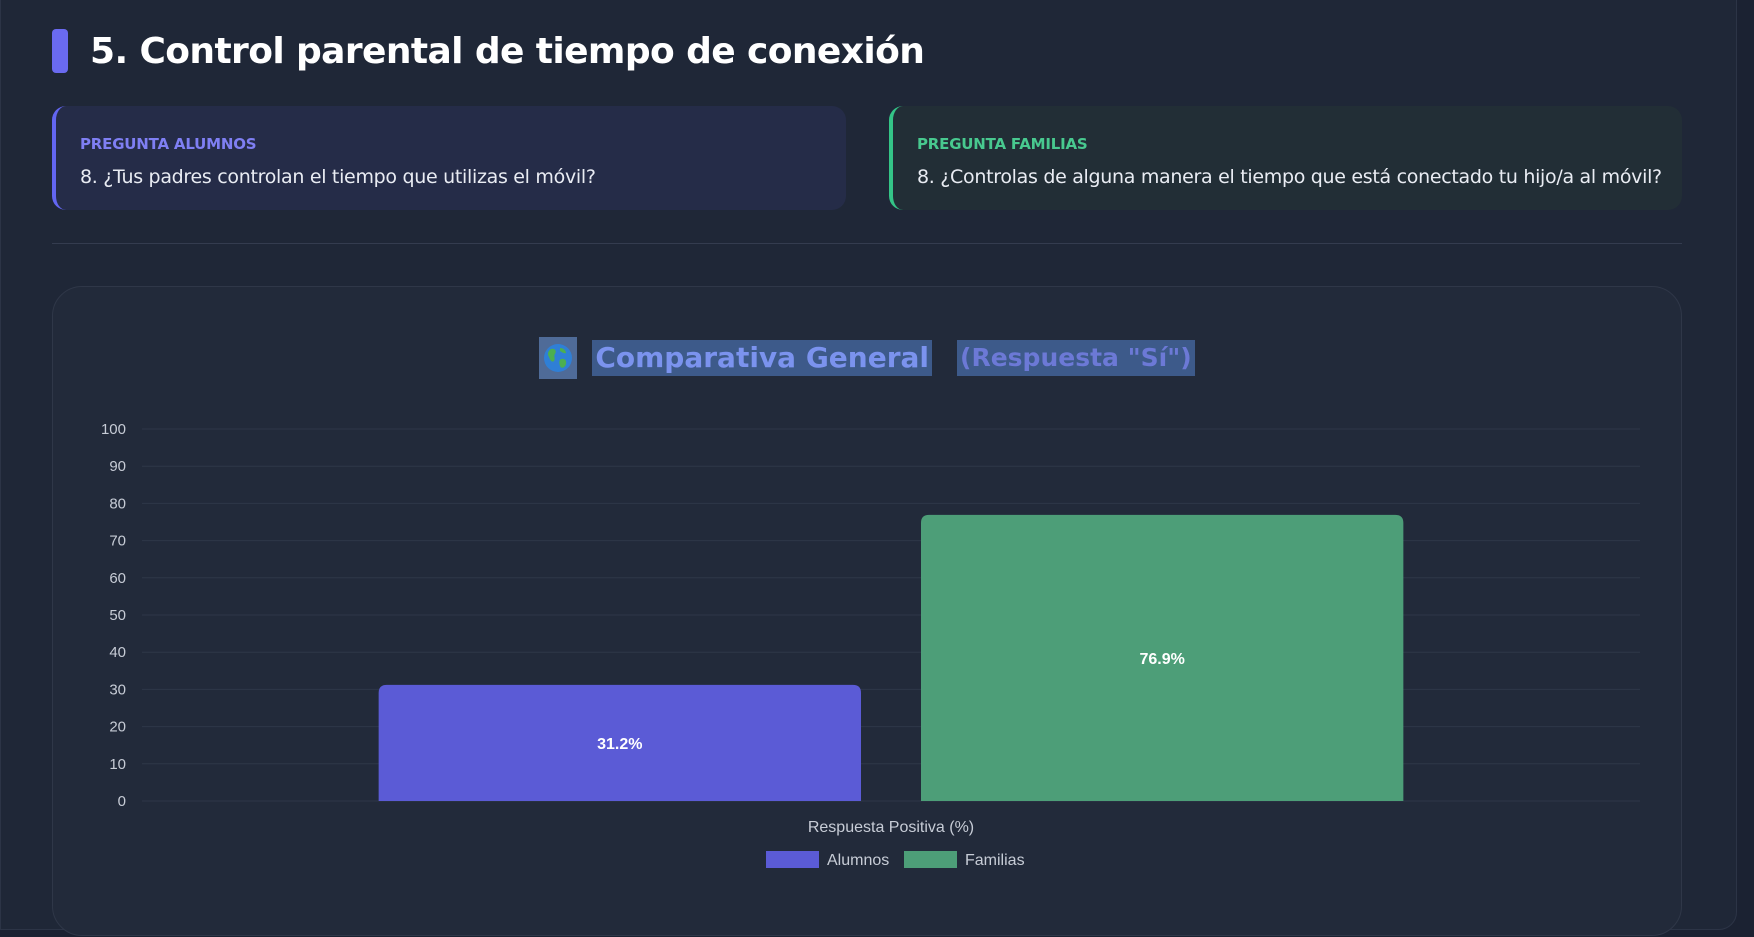 This screenshot has width=1754, height=937. Describe the element at coordinates (117, 727) in the screenshot. I see `y-tick-label: 20` at that location.